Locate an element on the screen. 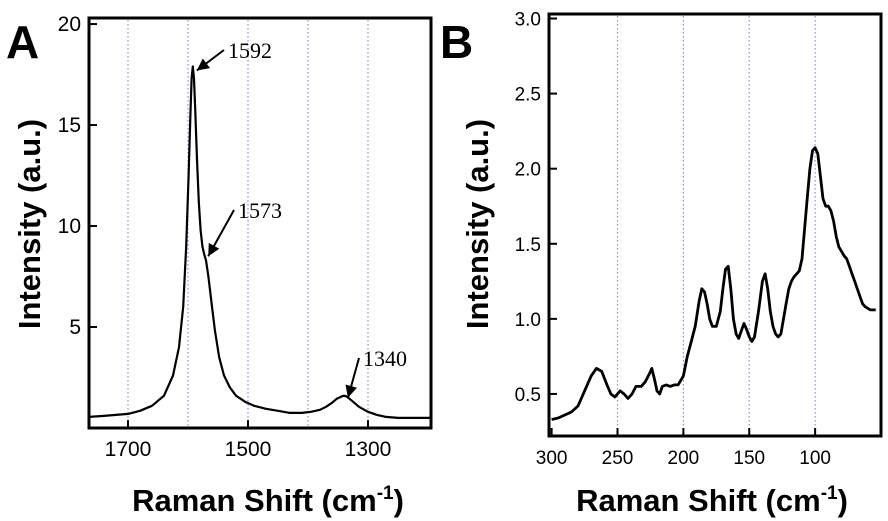 This screenshot has width=888, height=521. x-tick-label: 100 is located at coordinates (815, 458).